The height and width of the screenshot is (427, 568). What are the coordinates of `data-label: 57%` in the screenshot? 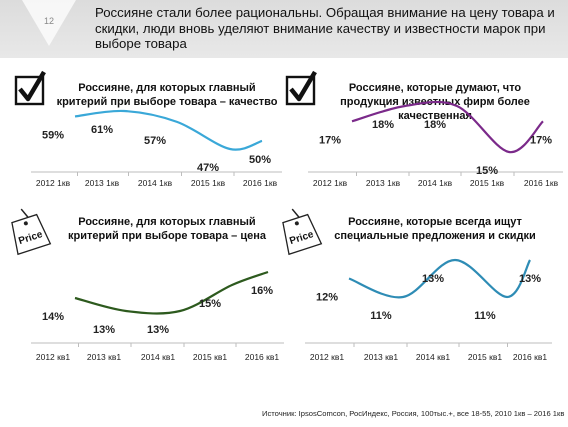 It's located at (155, 141).